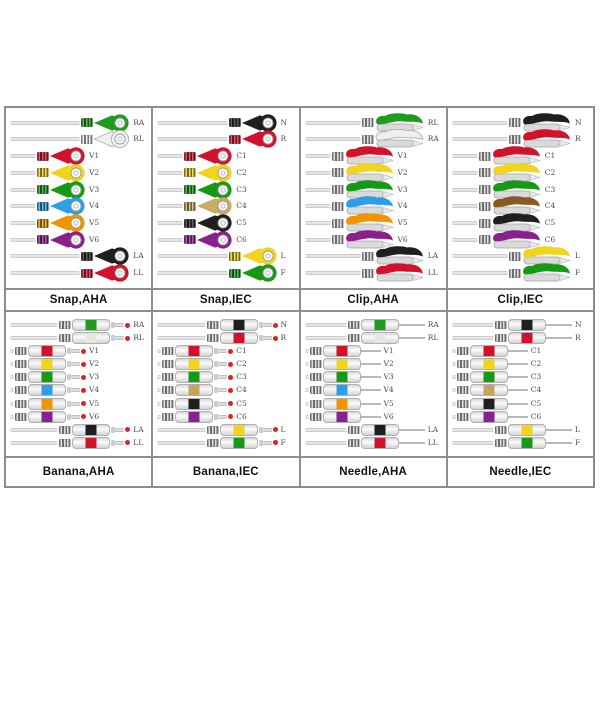 The image size is (600, 706). I want to click on lead-row-V5: V5, so click(373, 403).